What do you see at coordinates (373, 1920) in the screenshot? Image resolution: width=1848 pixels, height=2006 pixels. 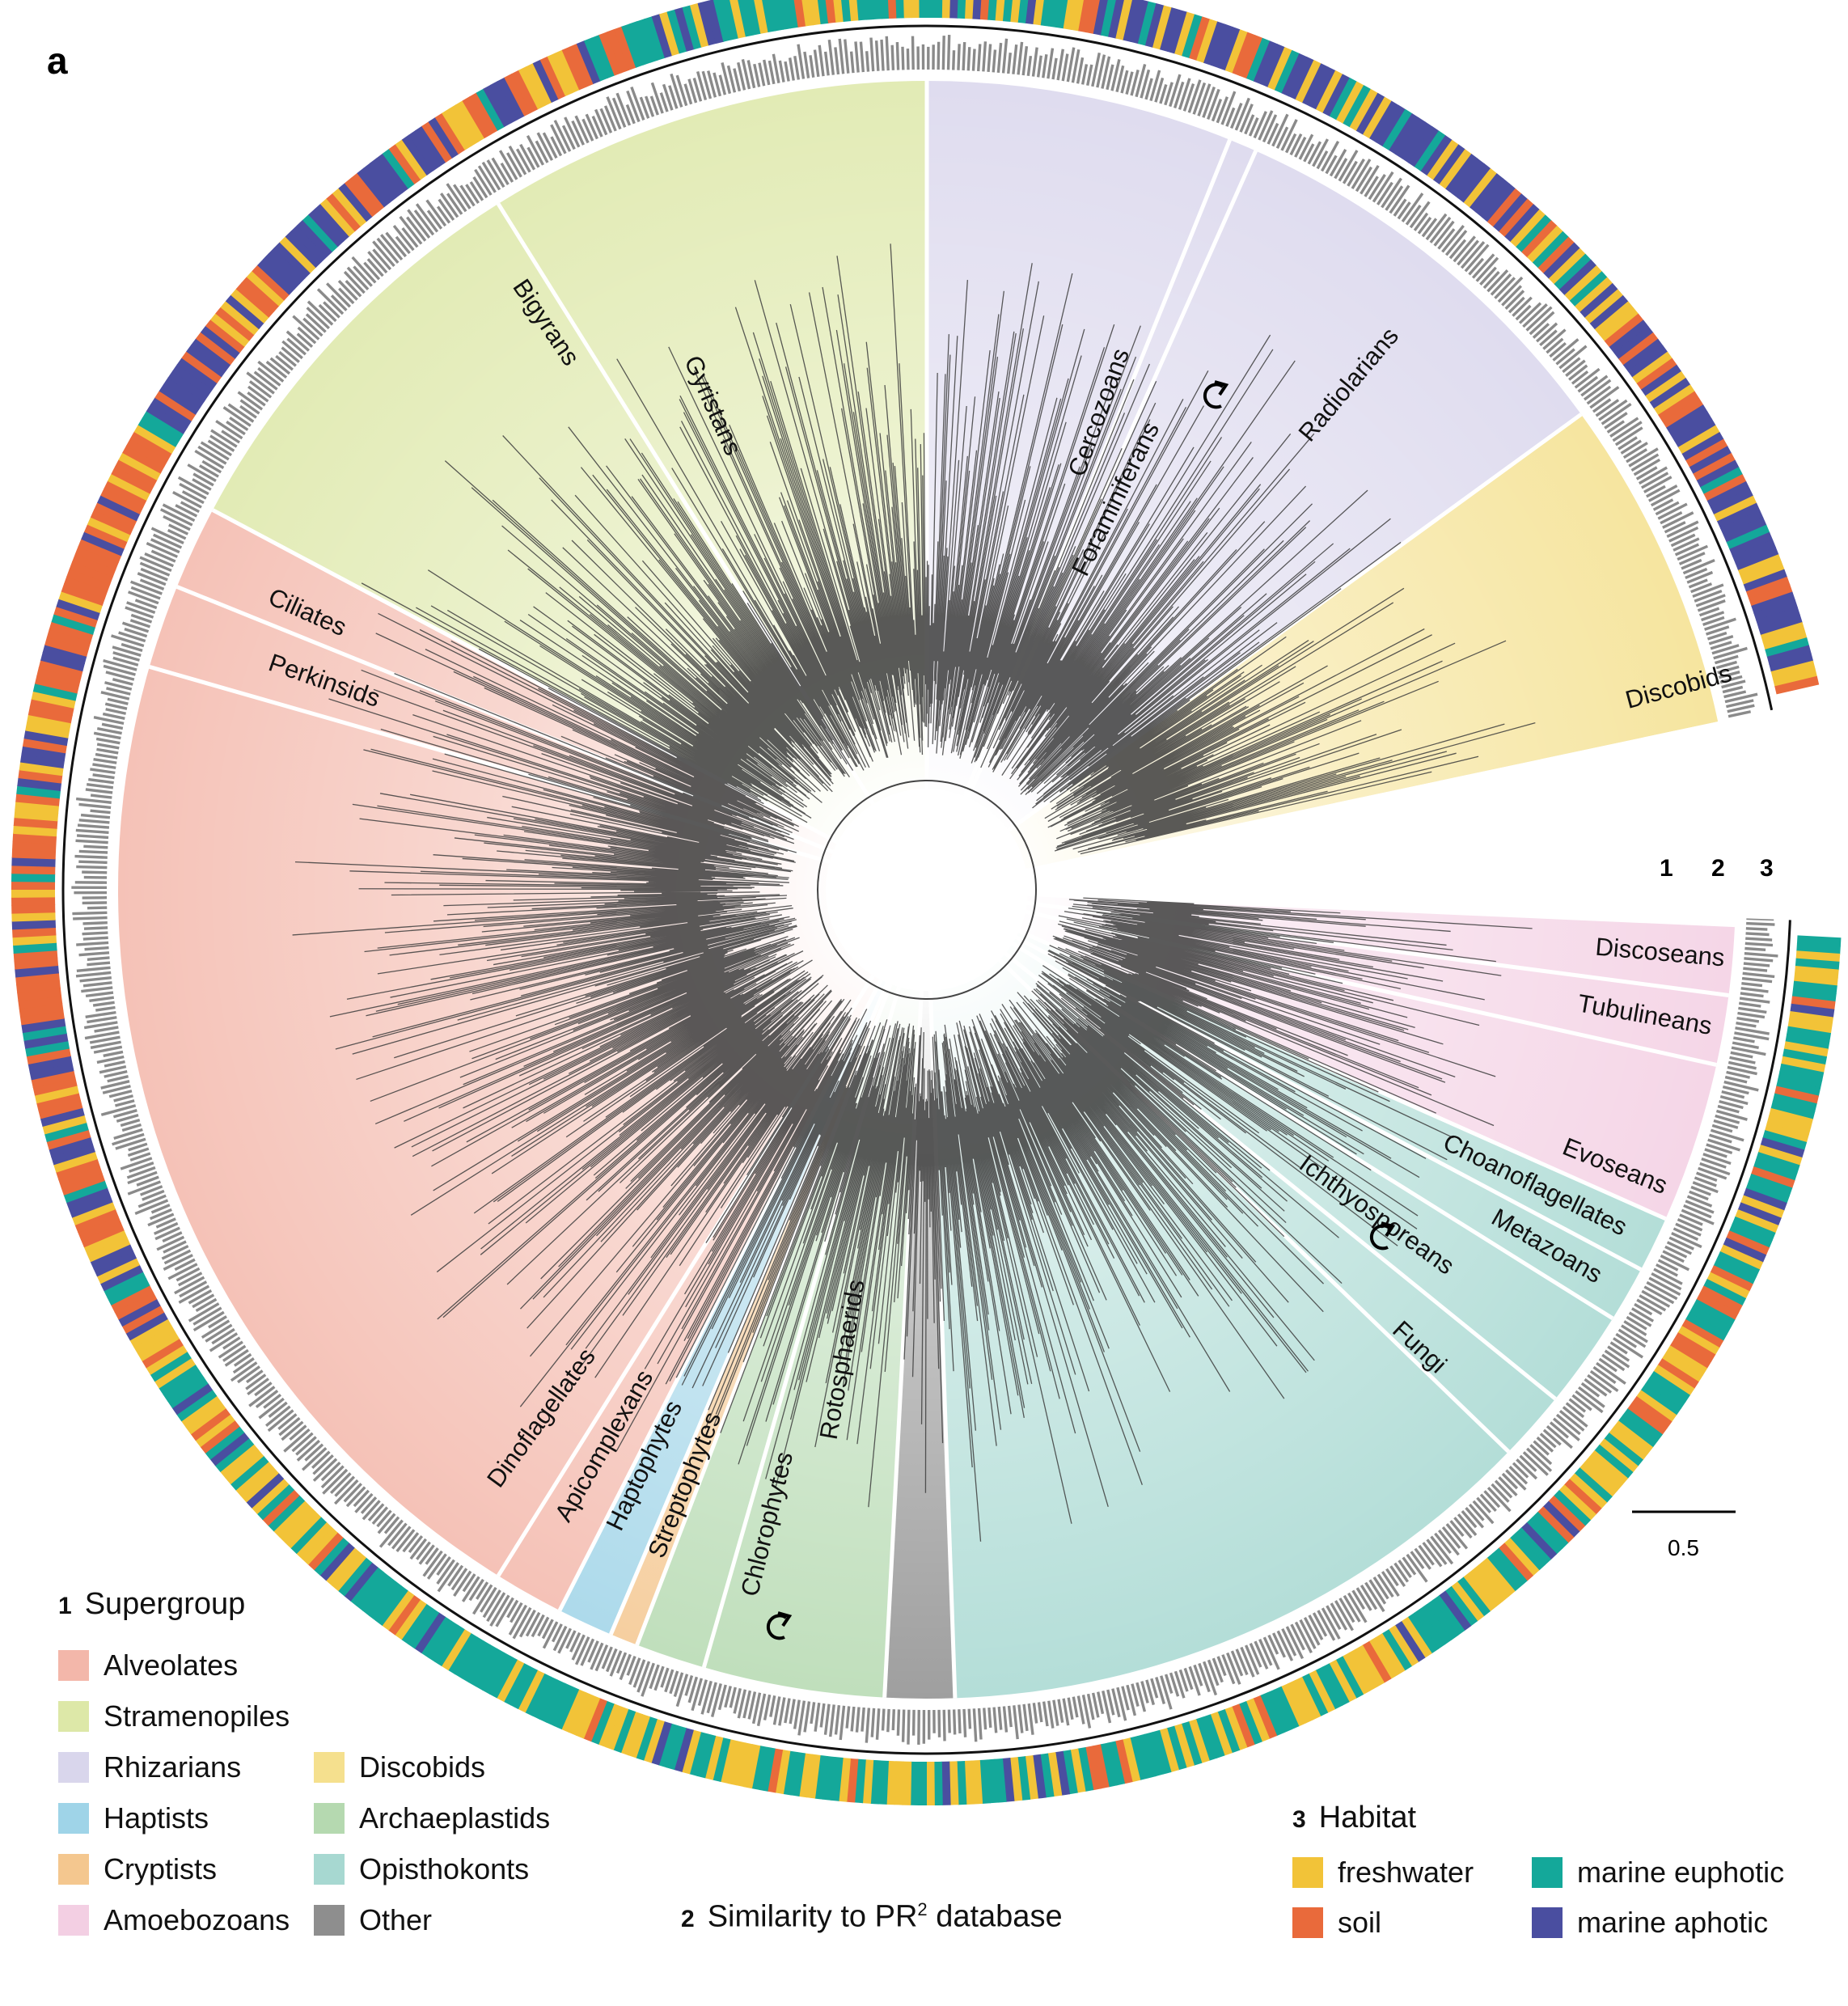 I see `legend-item-other: Other` at bounding box center [373, 1920].